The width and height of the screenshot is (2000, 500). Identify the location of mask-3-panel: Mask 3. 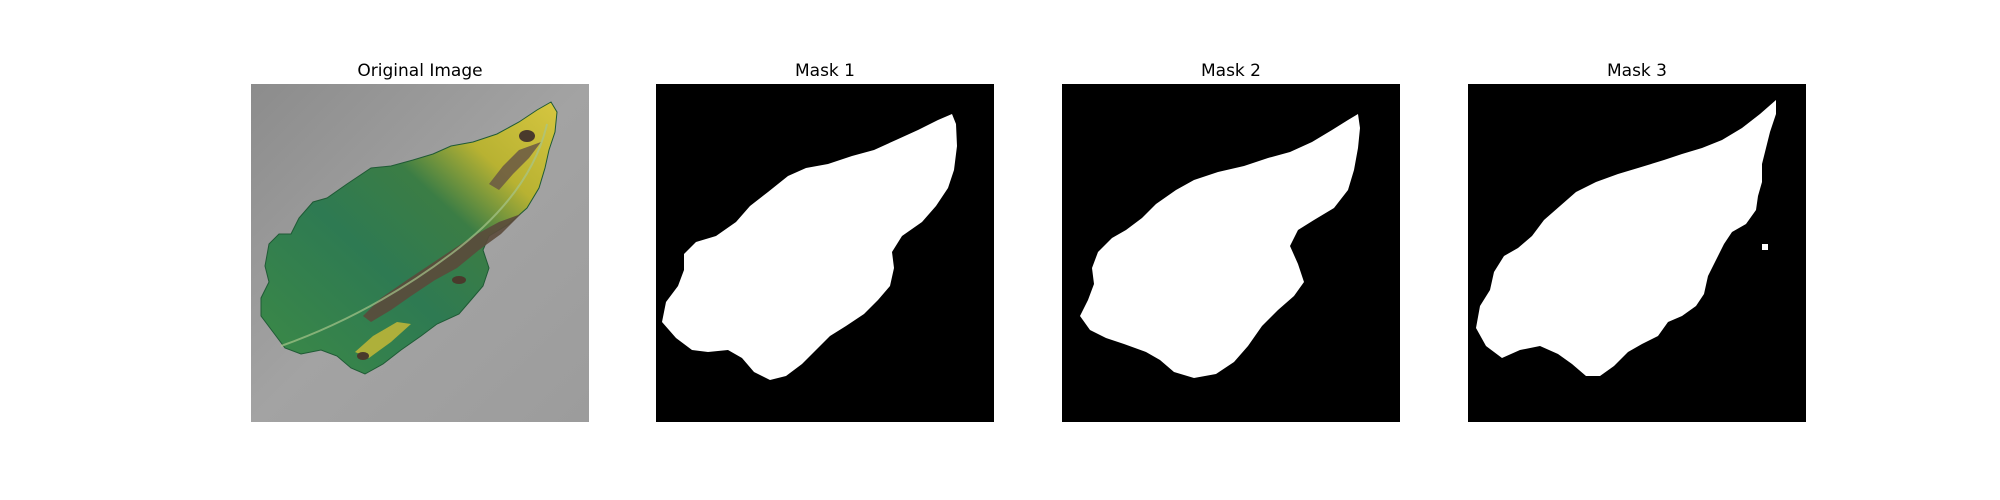
(1637, 240).